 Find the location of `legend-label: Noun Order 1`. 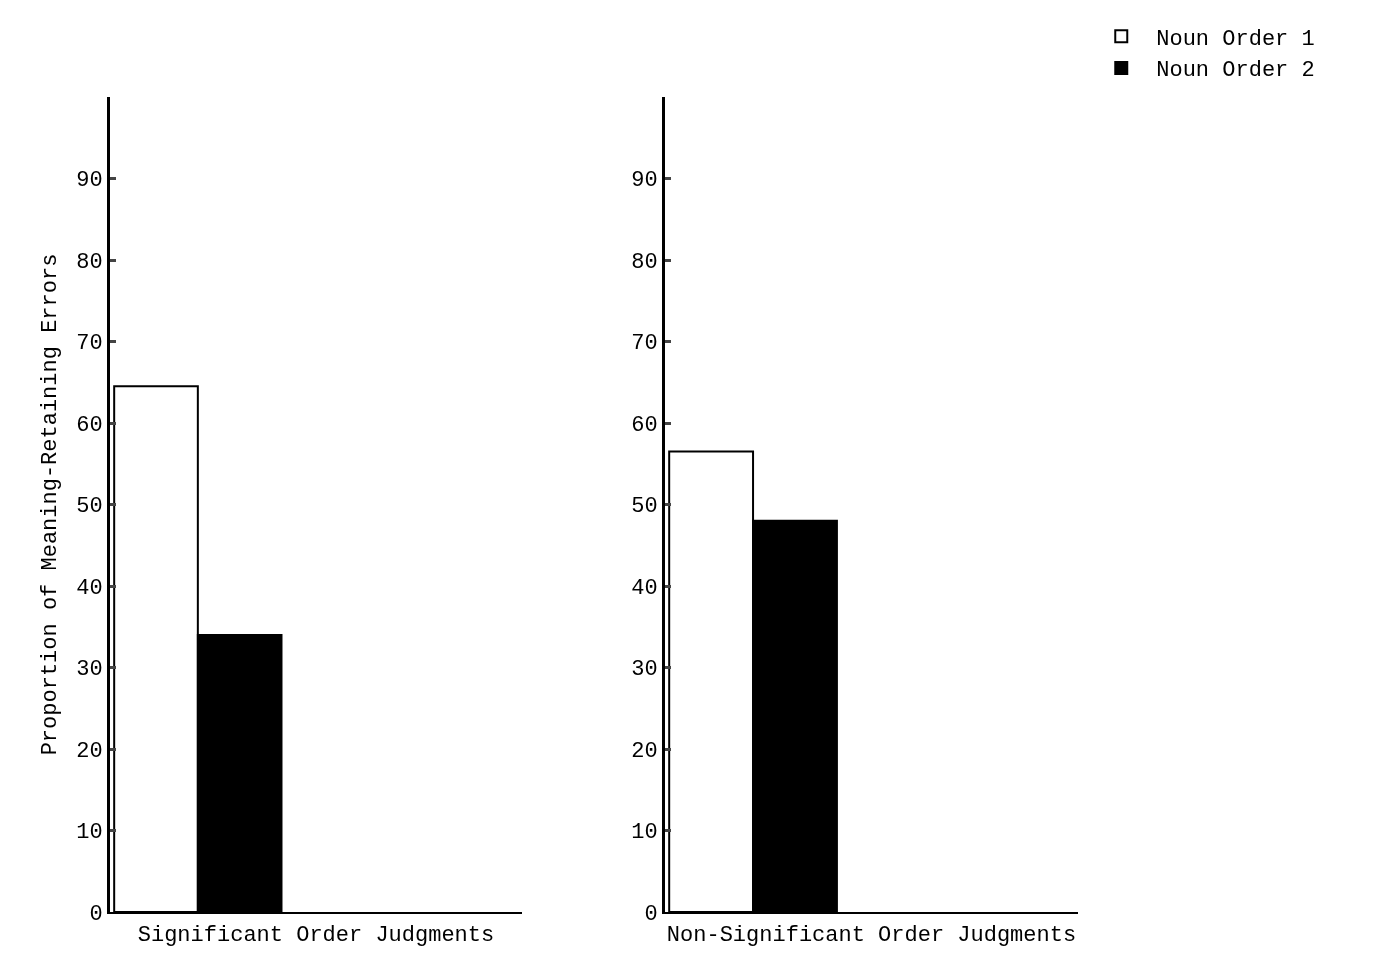

legend-label: Noun Order 1 is located at coordinates (1235, 39).